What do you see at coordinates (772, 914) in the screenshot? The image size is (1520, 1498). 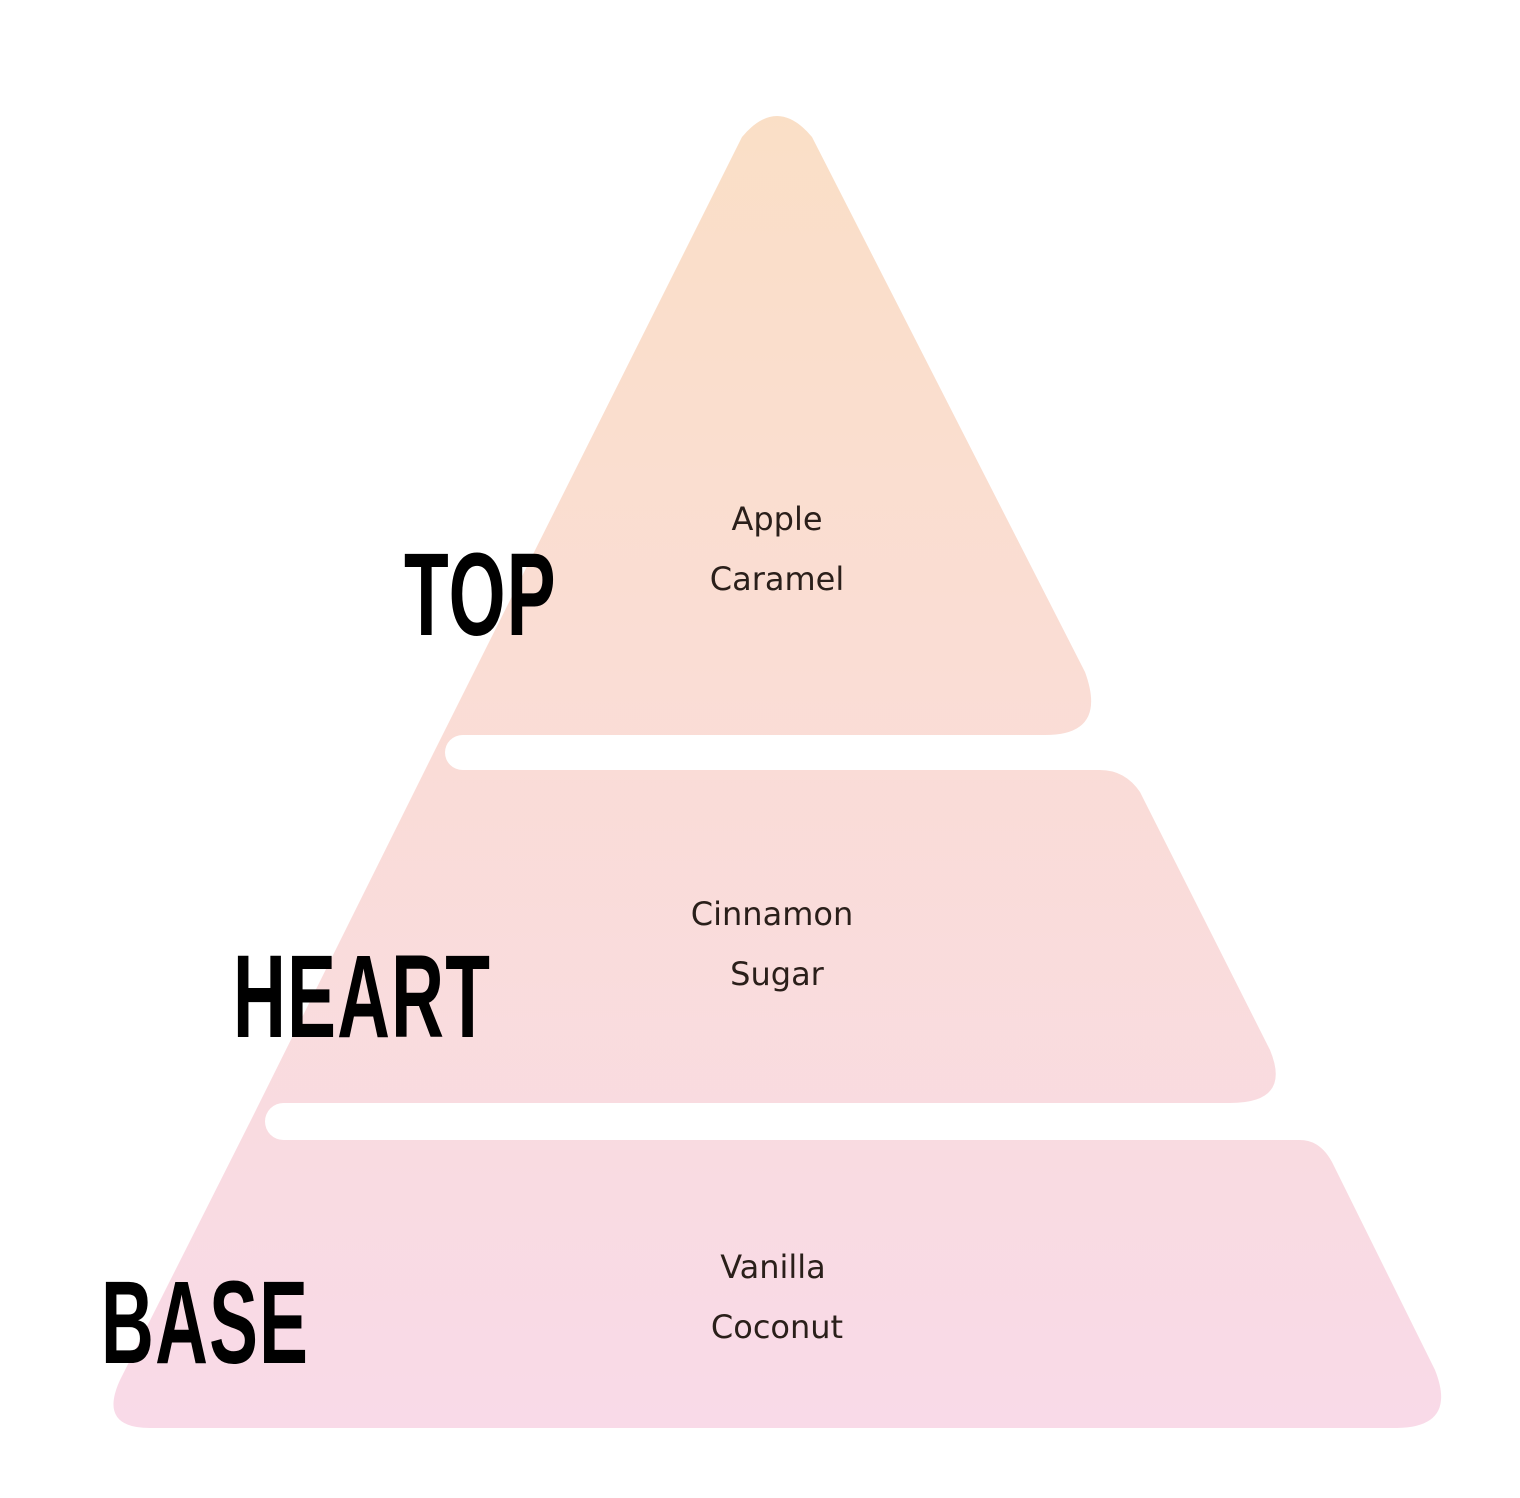 I see `note-heart-1: Cinnamon` at bounding box center [772, 914].